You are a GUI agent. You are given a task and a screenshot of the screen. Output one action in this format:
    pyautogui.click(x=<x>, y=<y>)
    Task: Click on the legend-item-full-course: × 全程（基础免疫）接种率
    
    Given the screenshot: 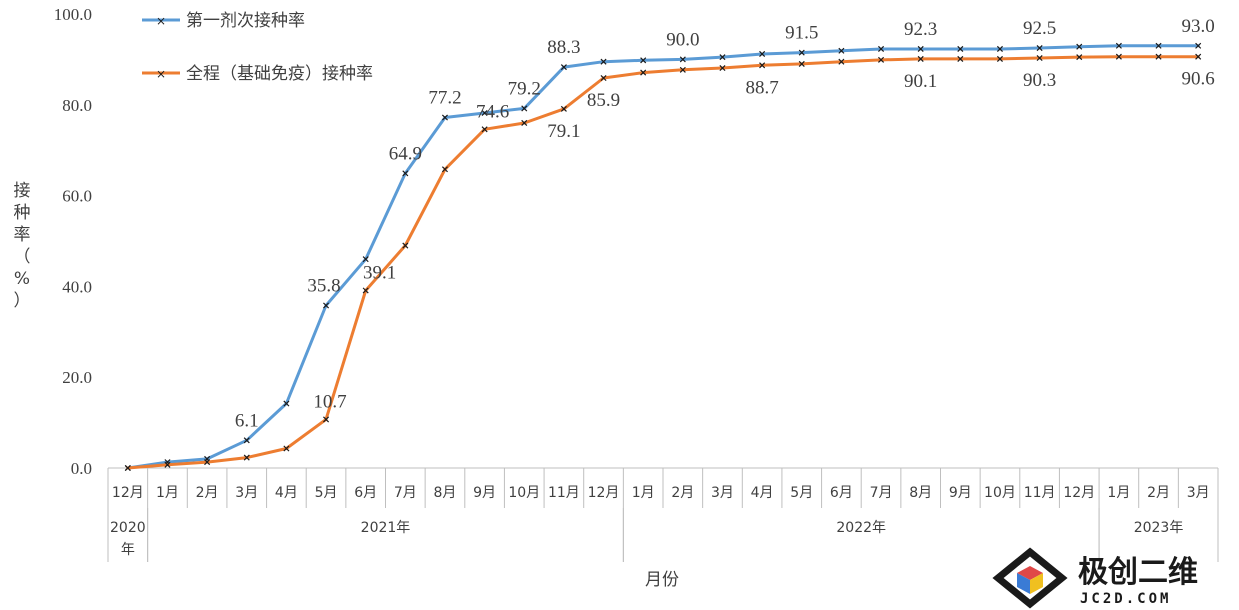 What is the action you would take?
    pyautogui.click(x=257, y=74)
    